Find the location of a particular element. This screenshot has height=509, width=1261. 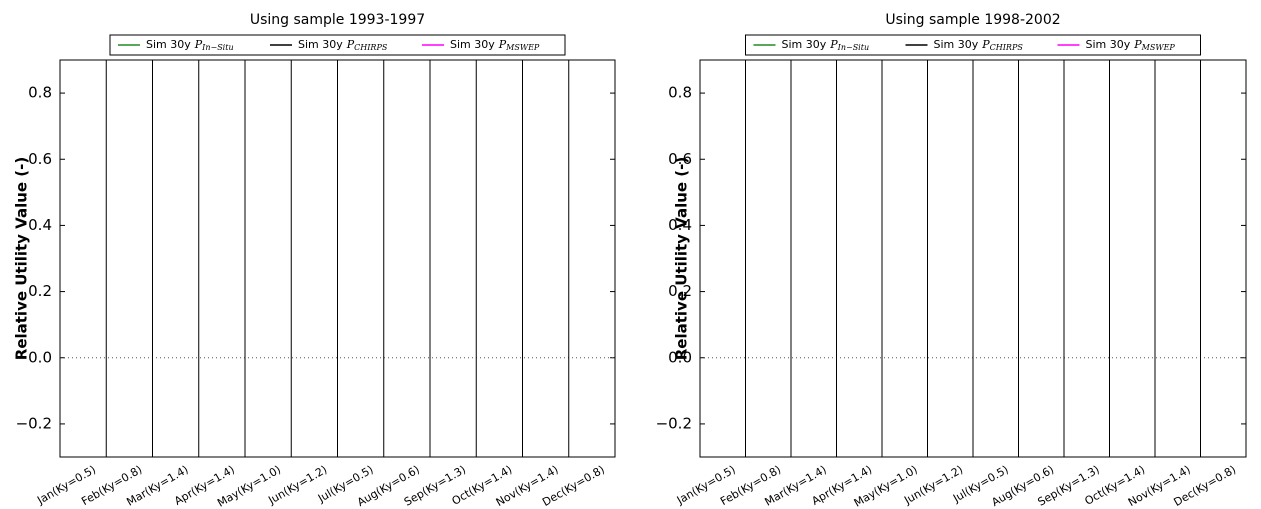

chart-title: Using sample 1998-2002 is located at coordinates (972, 20).